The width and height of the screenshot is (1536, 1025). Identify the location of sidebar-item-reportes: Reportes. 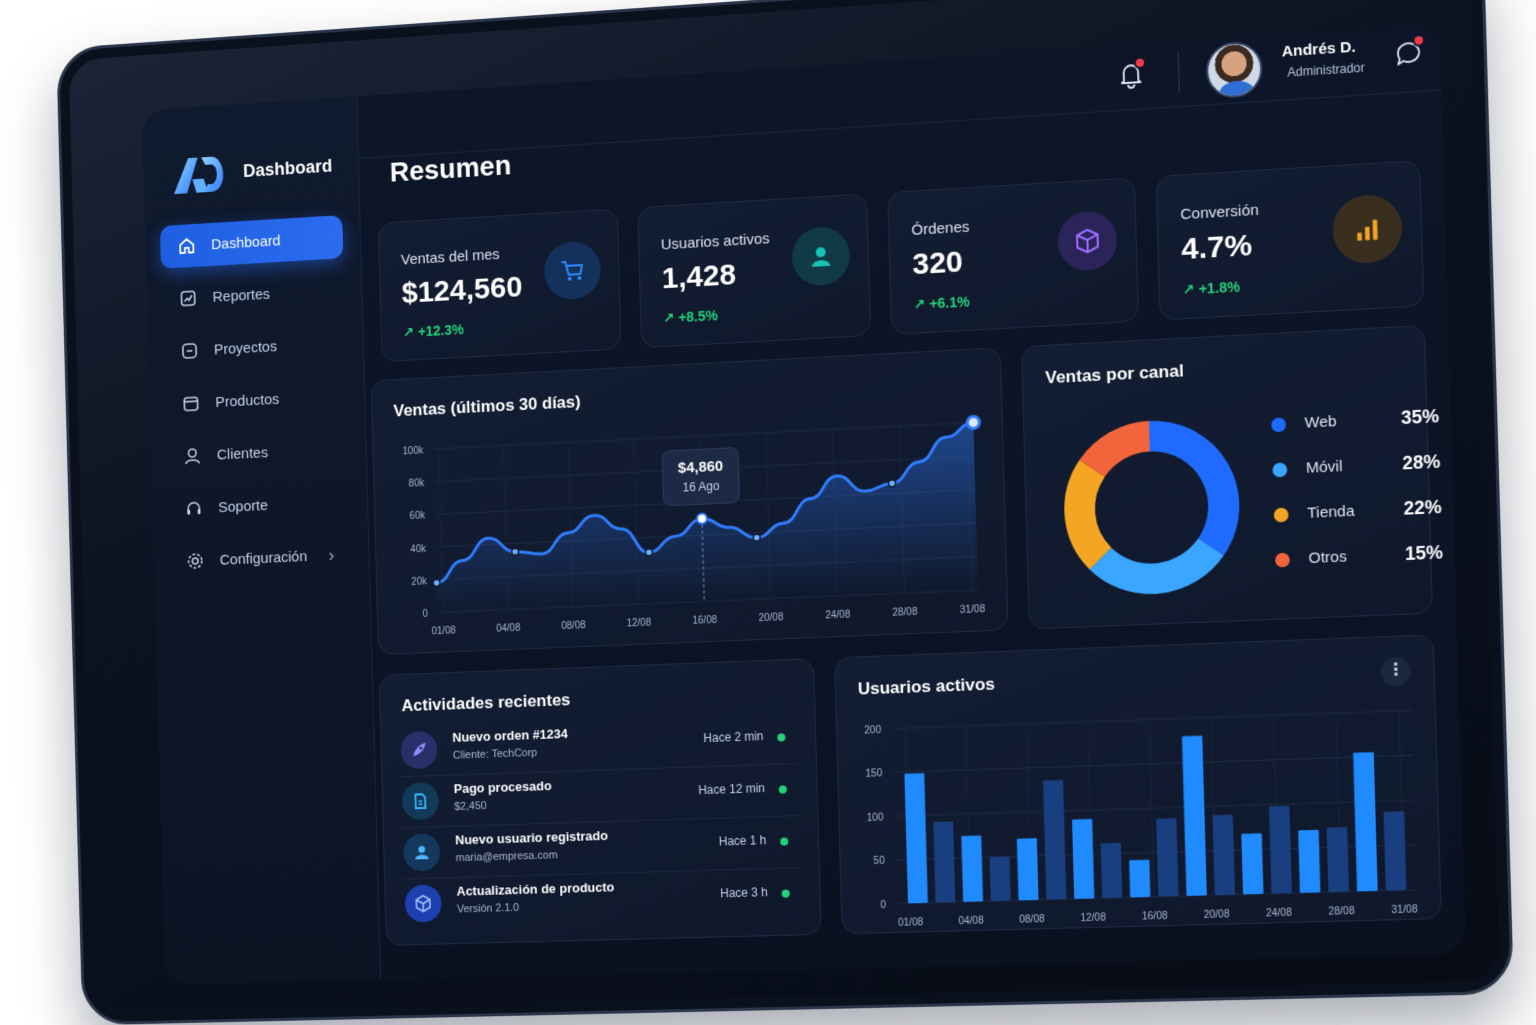
(252, 294).